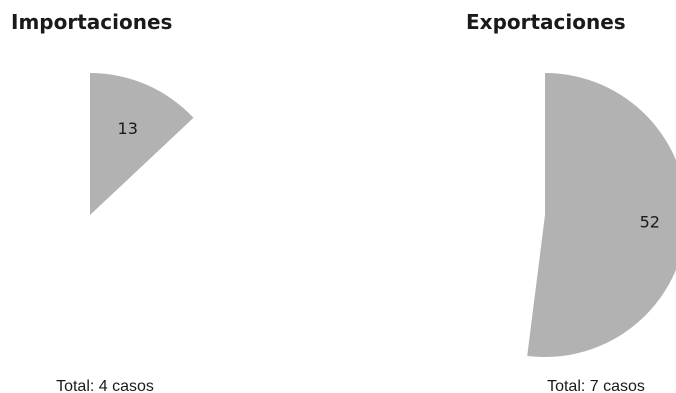 The width and height of the screenshot is (676, 393). I want to click on chart-title-importaciones: Importaciones, so click(91, 22).